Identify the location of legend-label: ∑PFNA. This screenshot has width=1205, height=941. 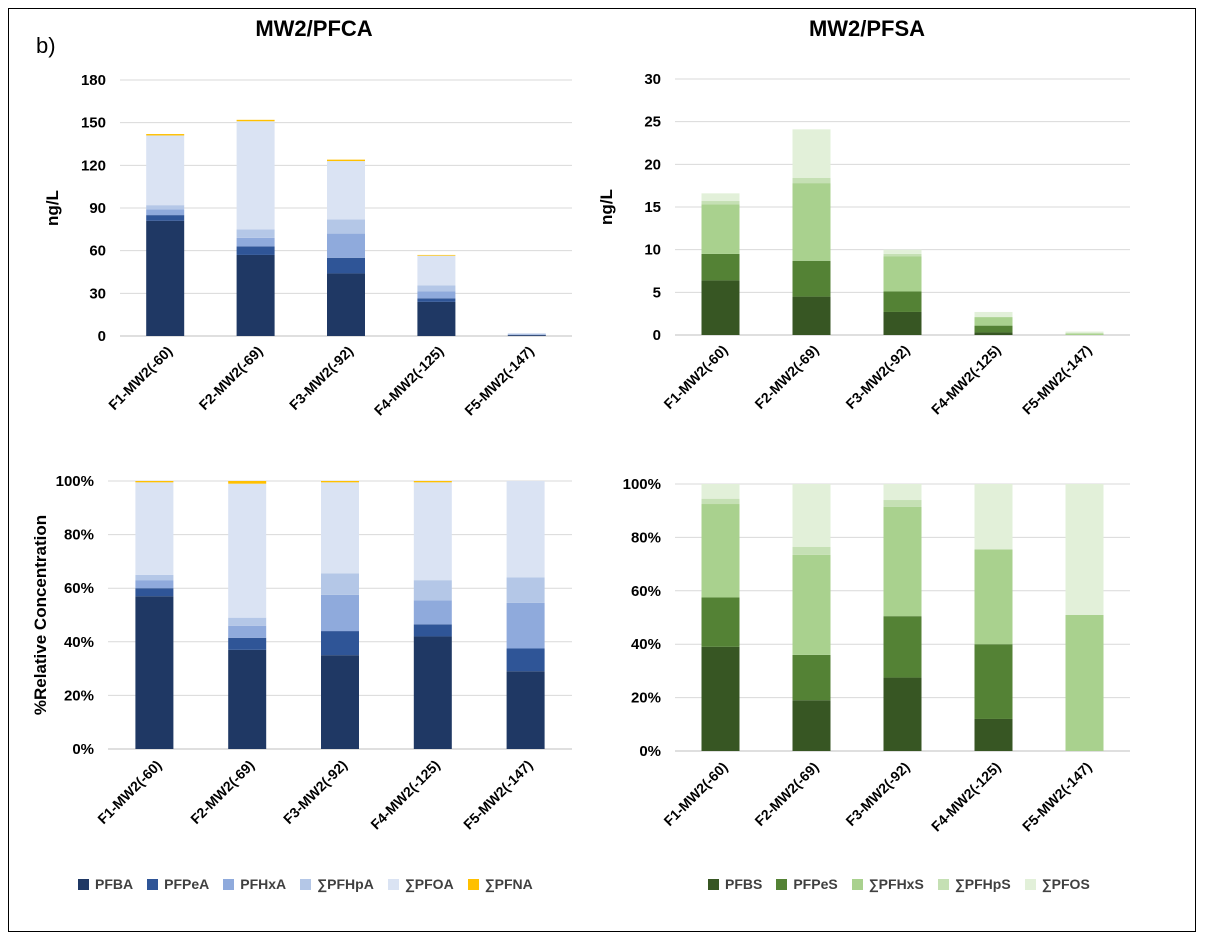
(508, 884).